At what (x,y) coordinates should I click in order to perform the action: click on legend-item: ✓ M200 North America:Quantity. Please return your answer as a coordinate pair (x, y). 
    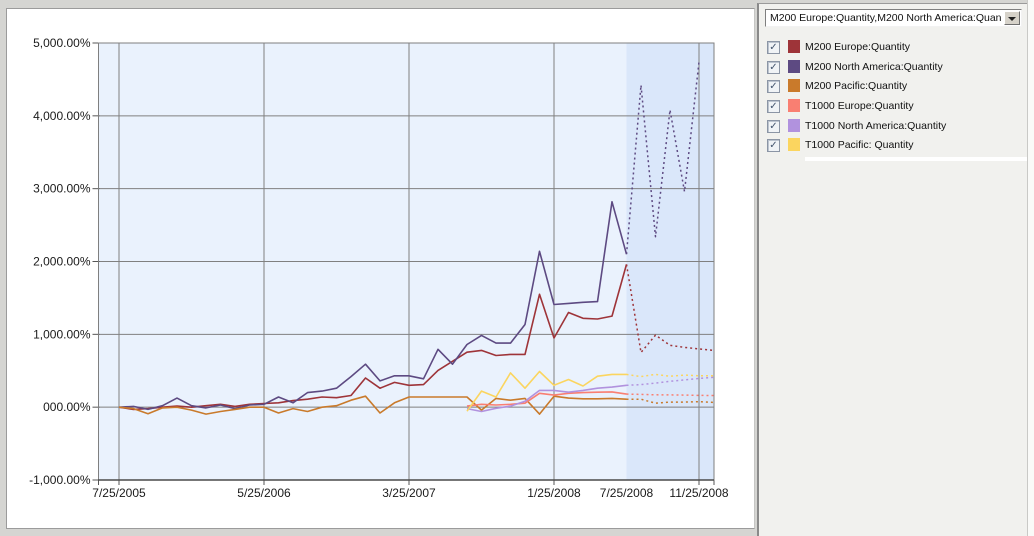
    Looking at the image, I should click on (893, 69).